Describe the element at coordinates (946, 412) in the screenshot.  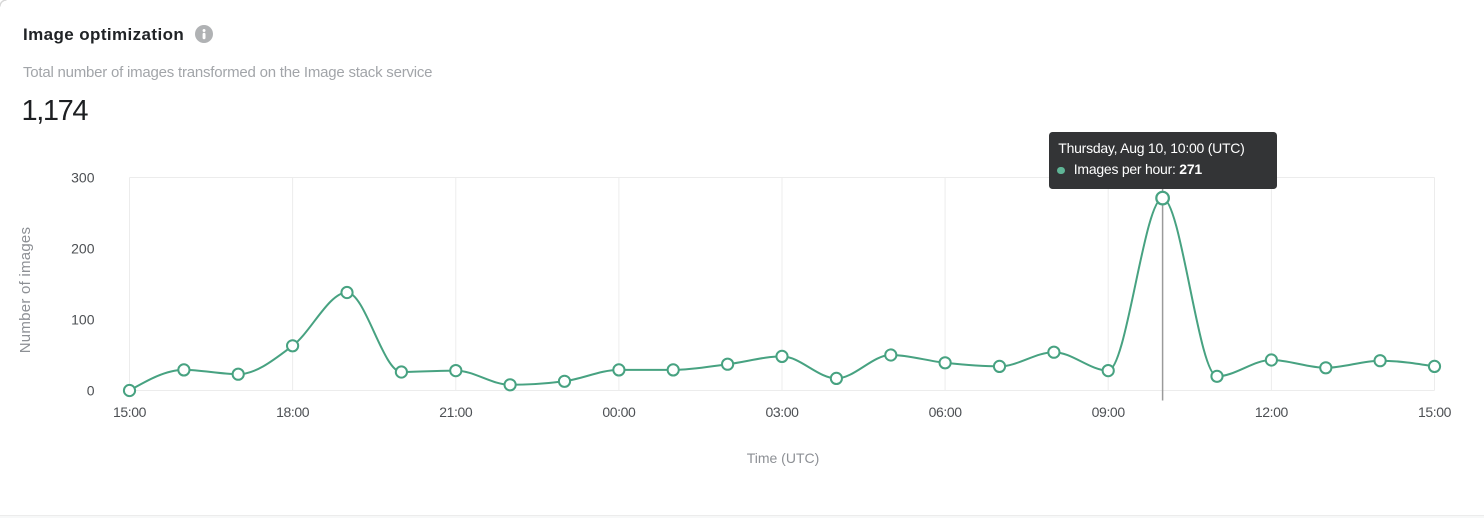
I see `svg-text: 06:00` at that location.